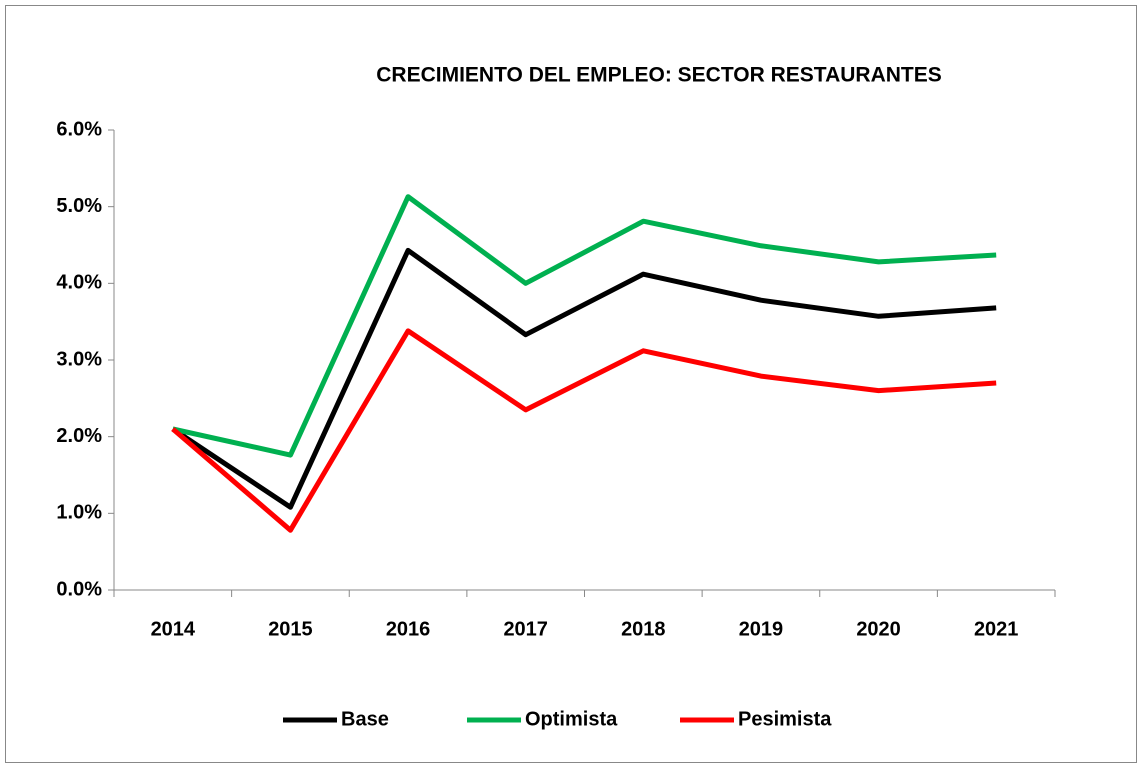 This screenshot has width=1143, height=770. What do you see at coordinates (878, 629) in the screenshot?
I see `x-tick-label: 2020` at bounding box center [878, 629].